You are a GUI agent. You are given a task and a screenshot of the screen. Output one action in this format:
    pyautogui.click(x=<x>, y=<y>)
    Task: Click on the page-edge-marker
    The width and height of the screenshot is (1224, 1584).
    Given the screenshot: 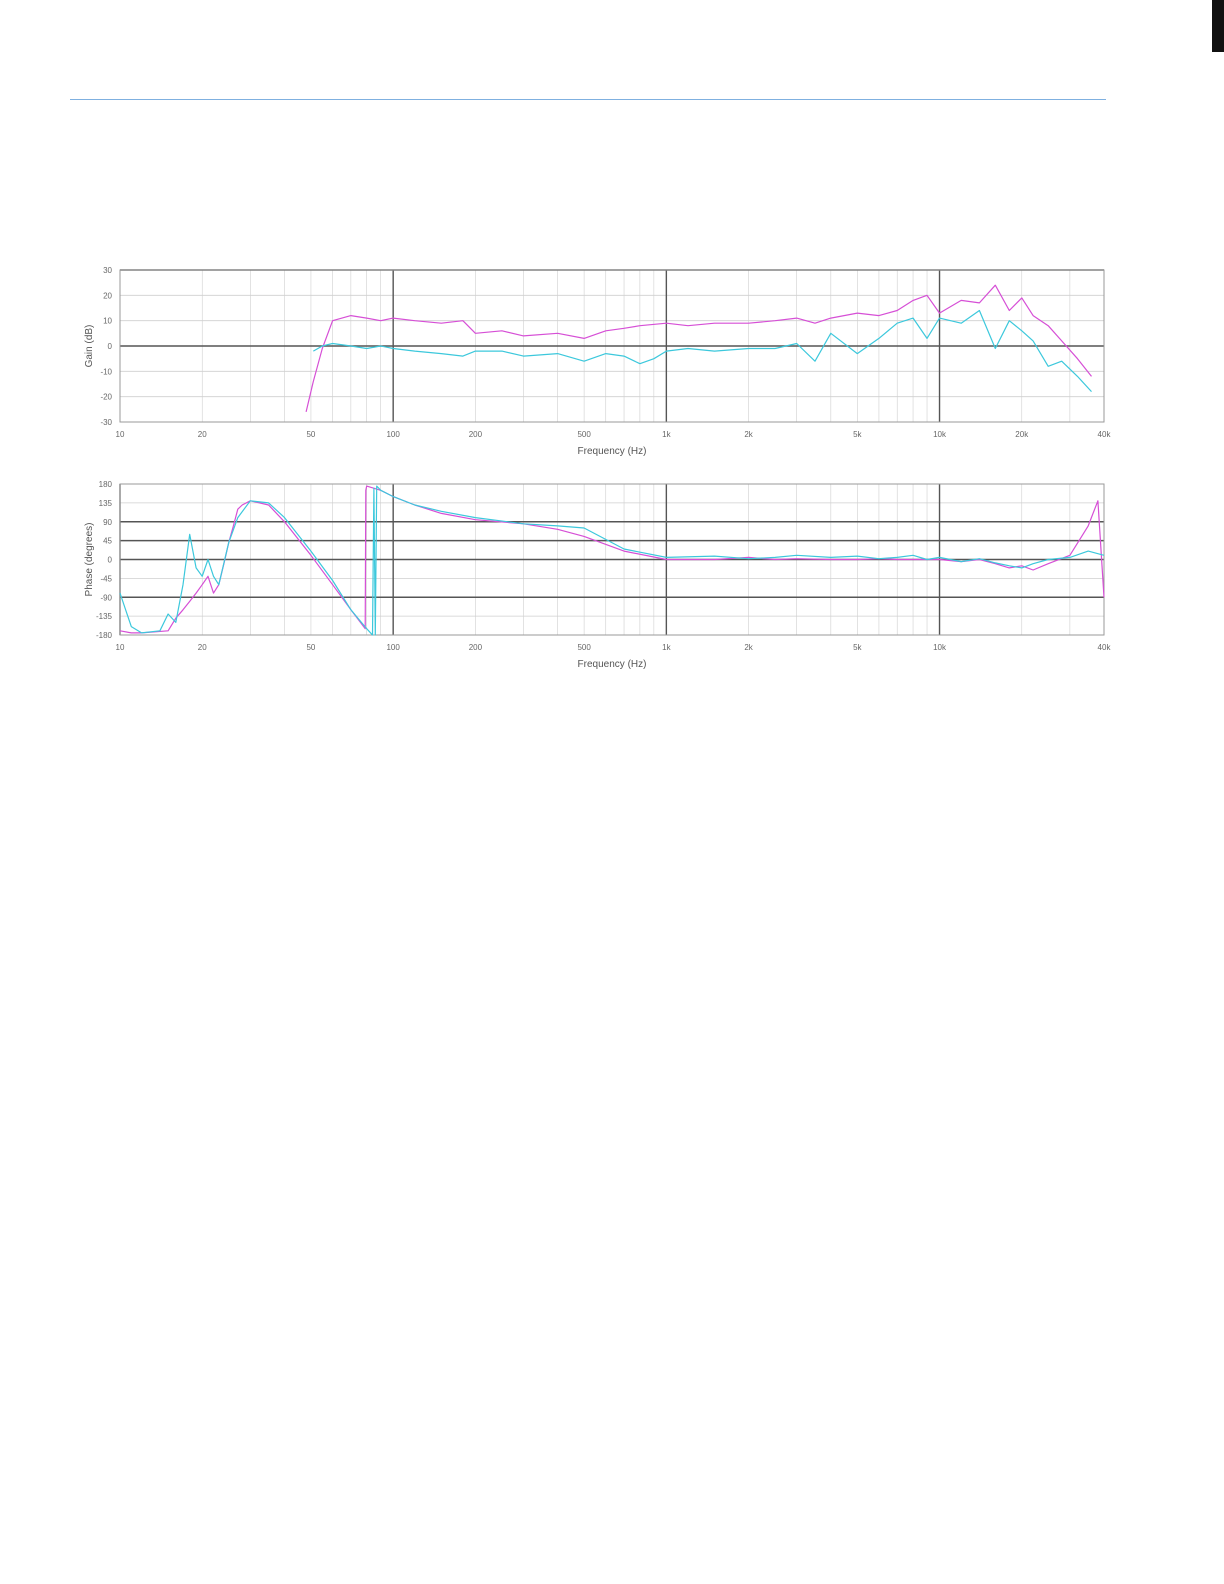 What is the action you would take?
    pyautogui.click(x=1218, y=26)
    